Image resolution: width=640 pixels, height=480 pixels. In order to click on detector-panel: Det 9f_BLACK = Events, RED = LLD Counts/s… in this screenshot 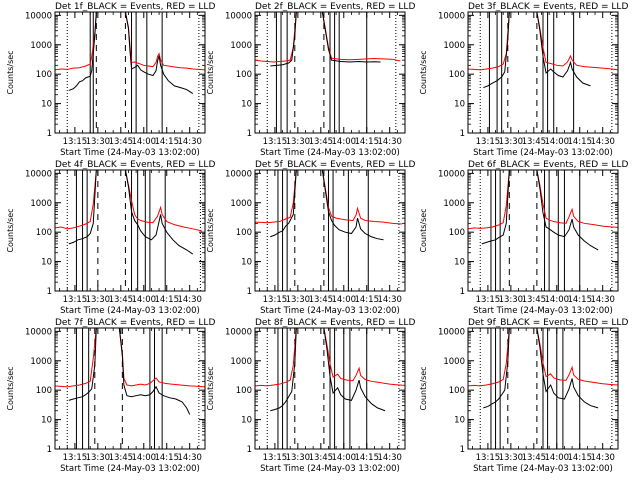, I will do `click(523, 396)`.